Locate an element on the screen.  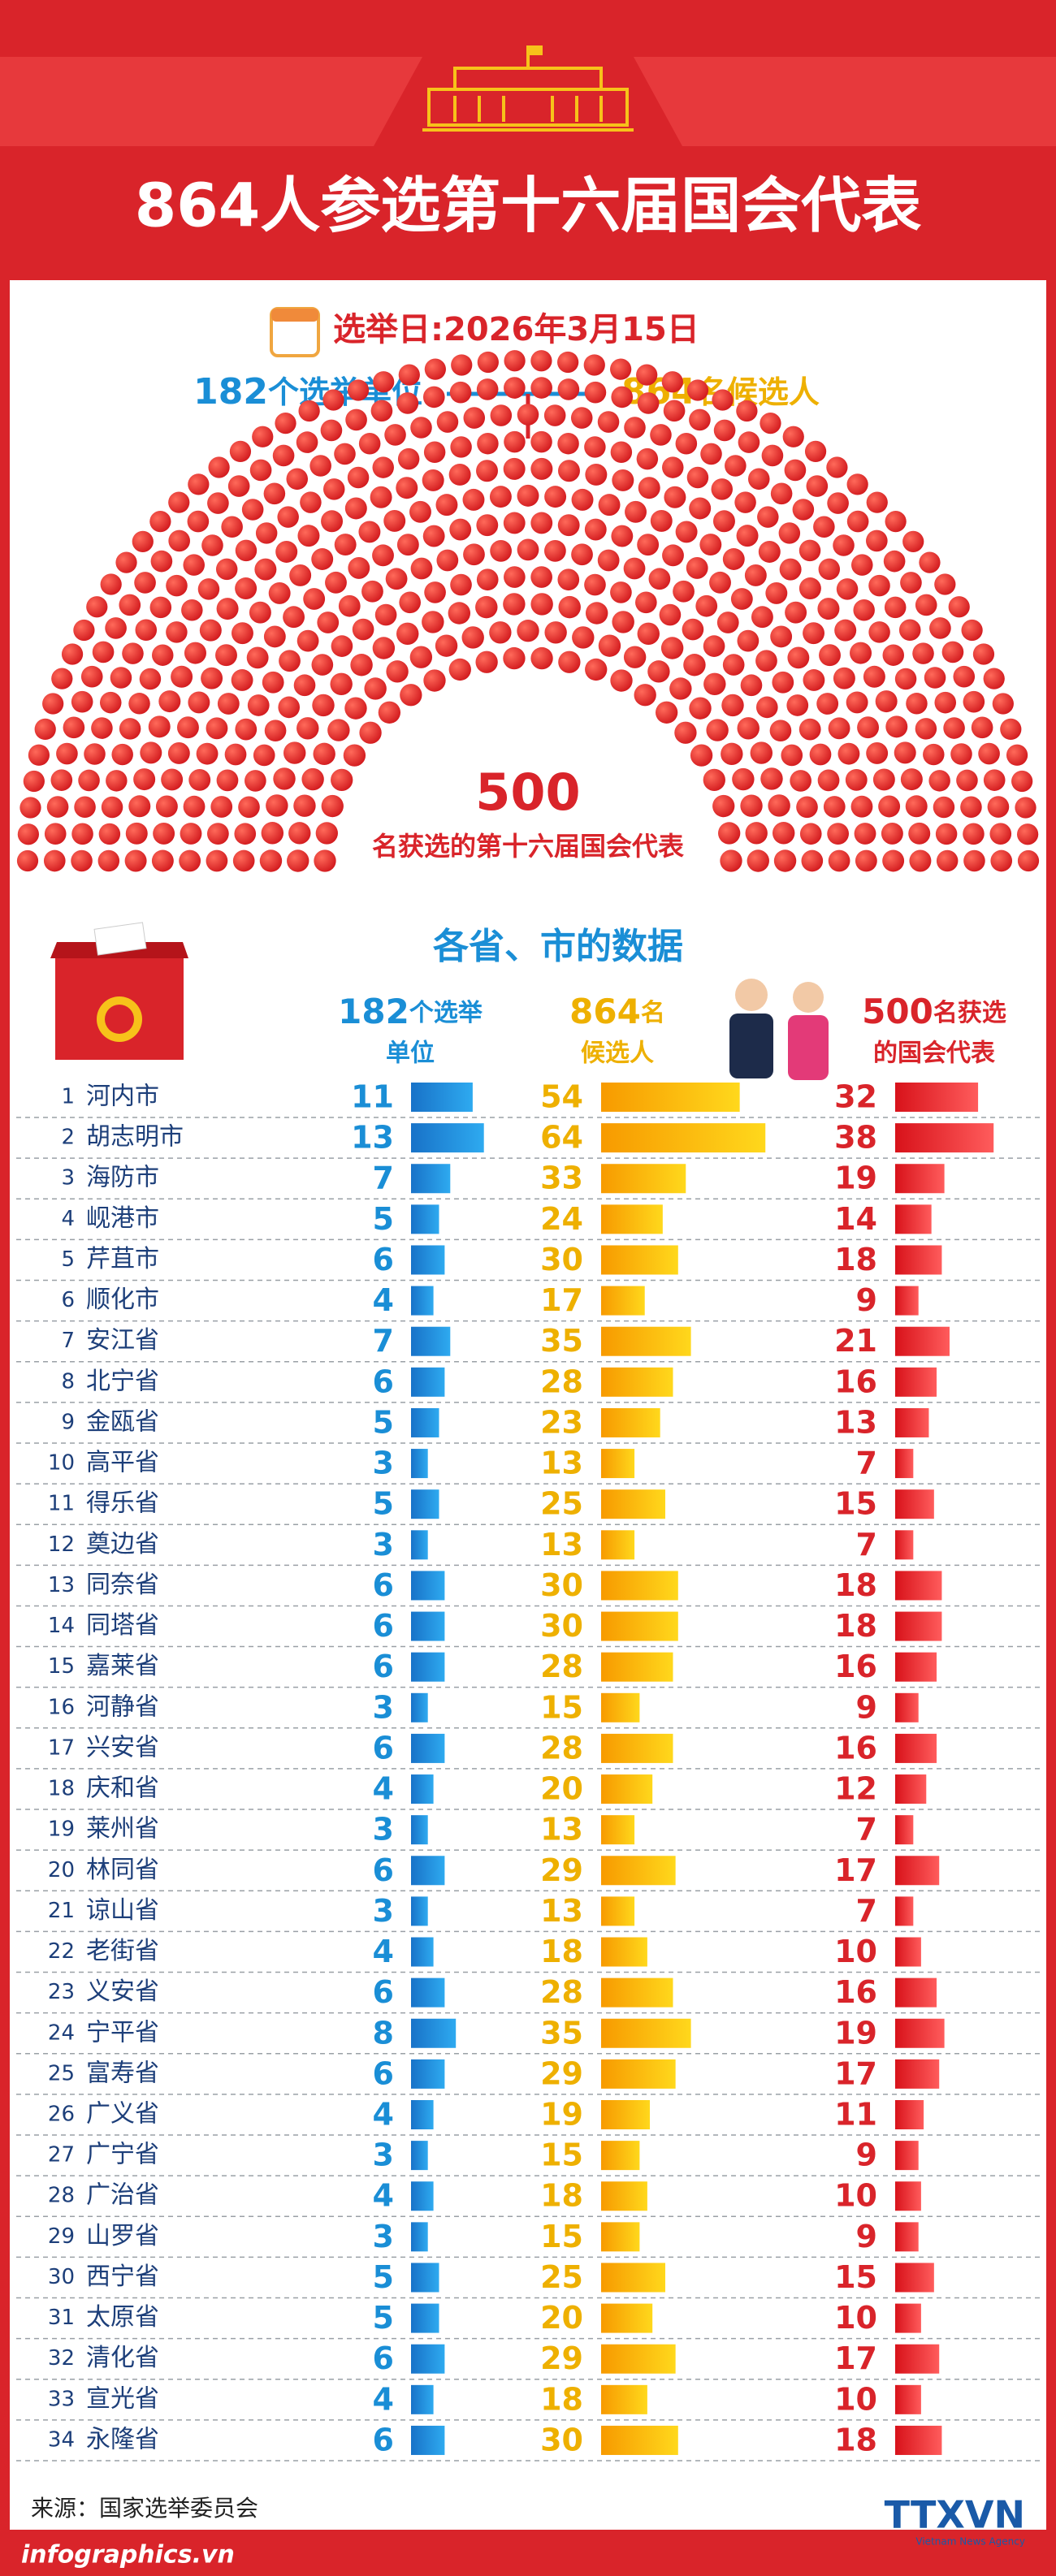
candidates-value: 33 is located at coordinates (561, 1178).